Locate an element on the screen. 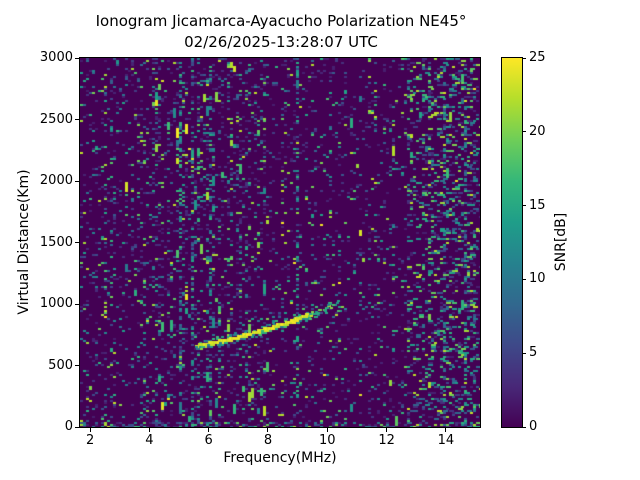 Image resolution: width=640 pixels, height=480 pixels. y-tick-label: 1000 is located at coordinates (56, 303).